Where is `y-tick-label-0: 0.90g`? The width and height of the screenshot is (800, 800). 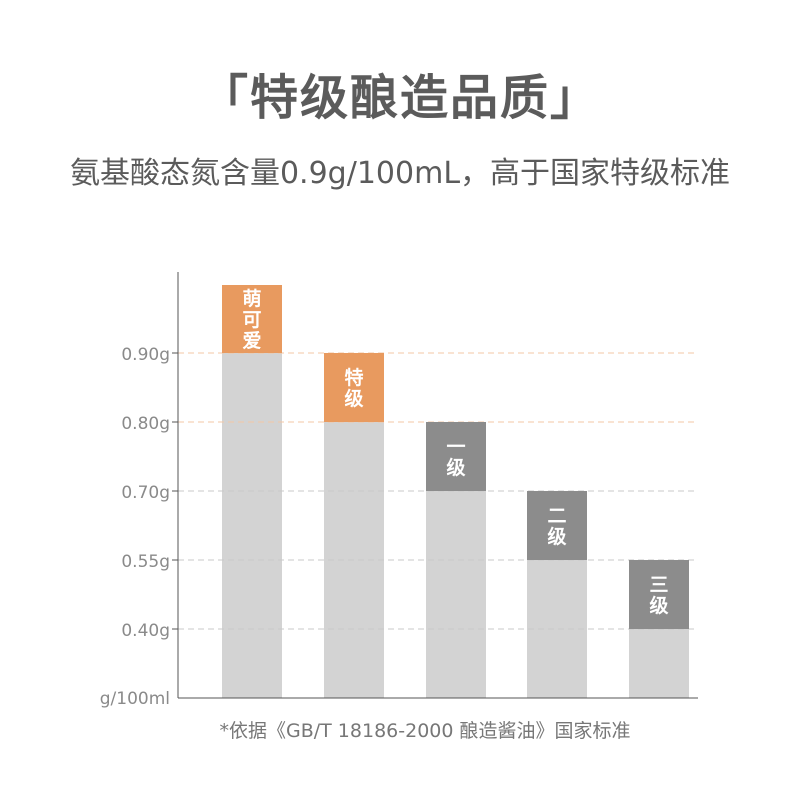 y-tick-label-0: 0.90g is located at coordinates (145, 355).